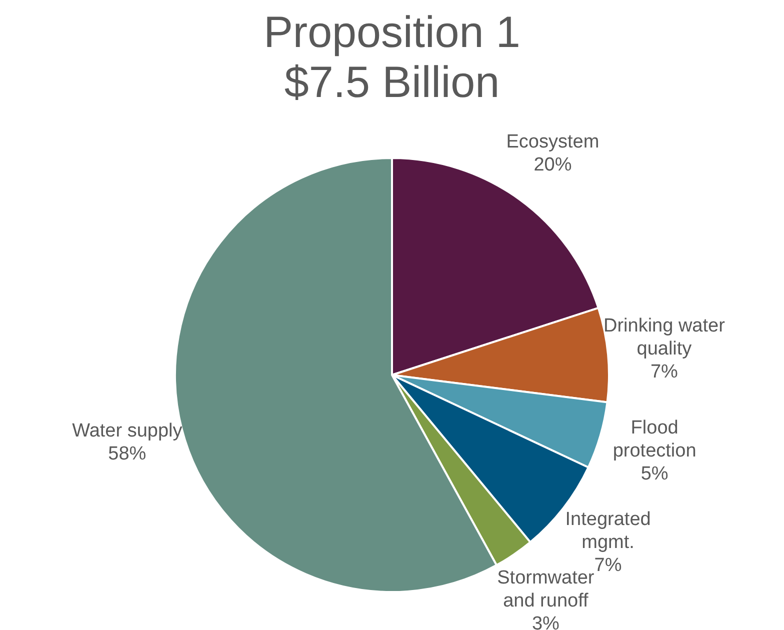 The height and width of the screenshot is (630, 784). I want to click on slice-label: Integrated mgmt., so click(608, 530).